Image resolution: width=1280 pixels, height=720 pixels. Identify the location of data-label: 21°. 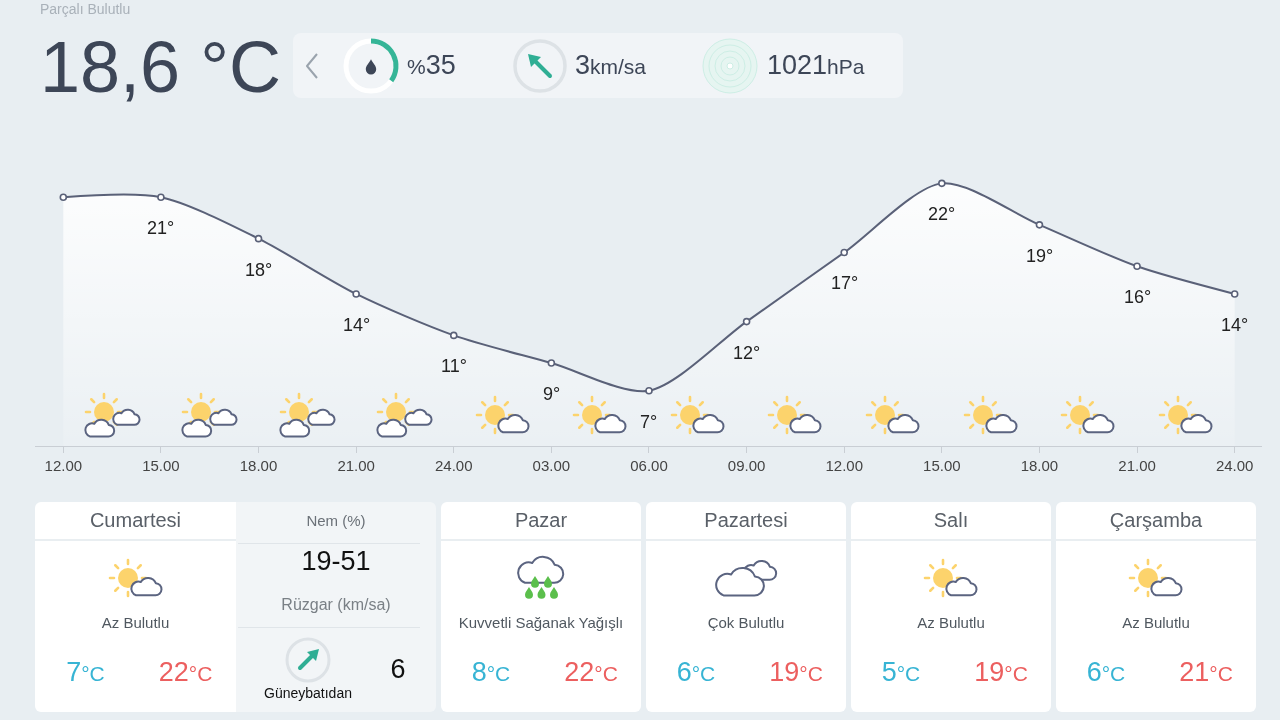
(161, 228).